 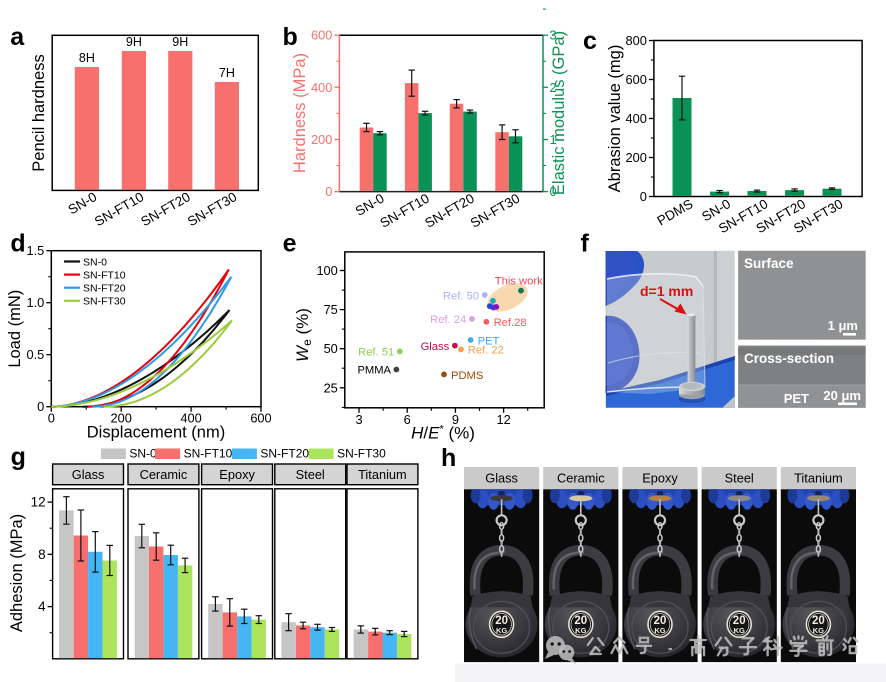 What do you see at coordinates (448, 320) in the screenshot?
I see `svg-text: Ref. 24` at bounding box center [448, 320].